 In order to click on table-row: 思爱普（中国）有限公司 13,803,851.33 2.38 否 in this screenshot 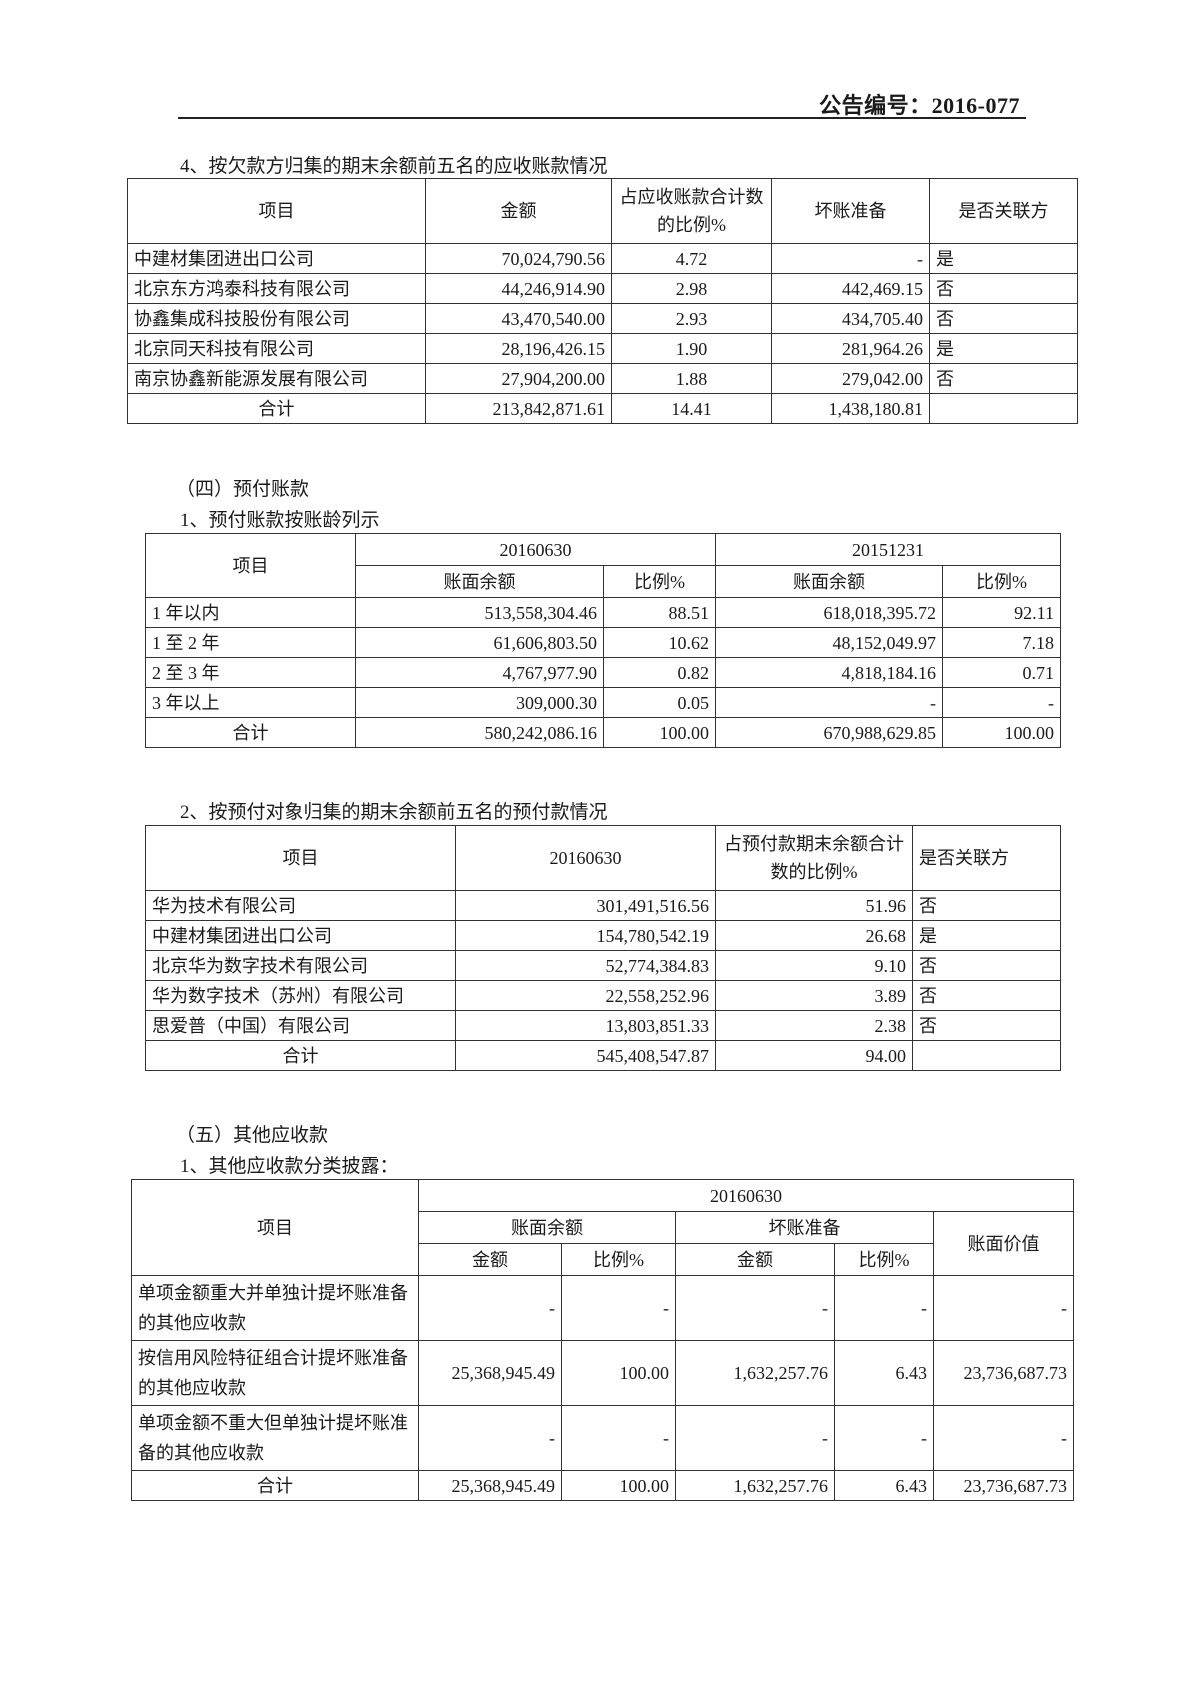, I will do `click(603, 1025)`.